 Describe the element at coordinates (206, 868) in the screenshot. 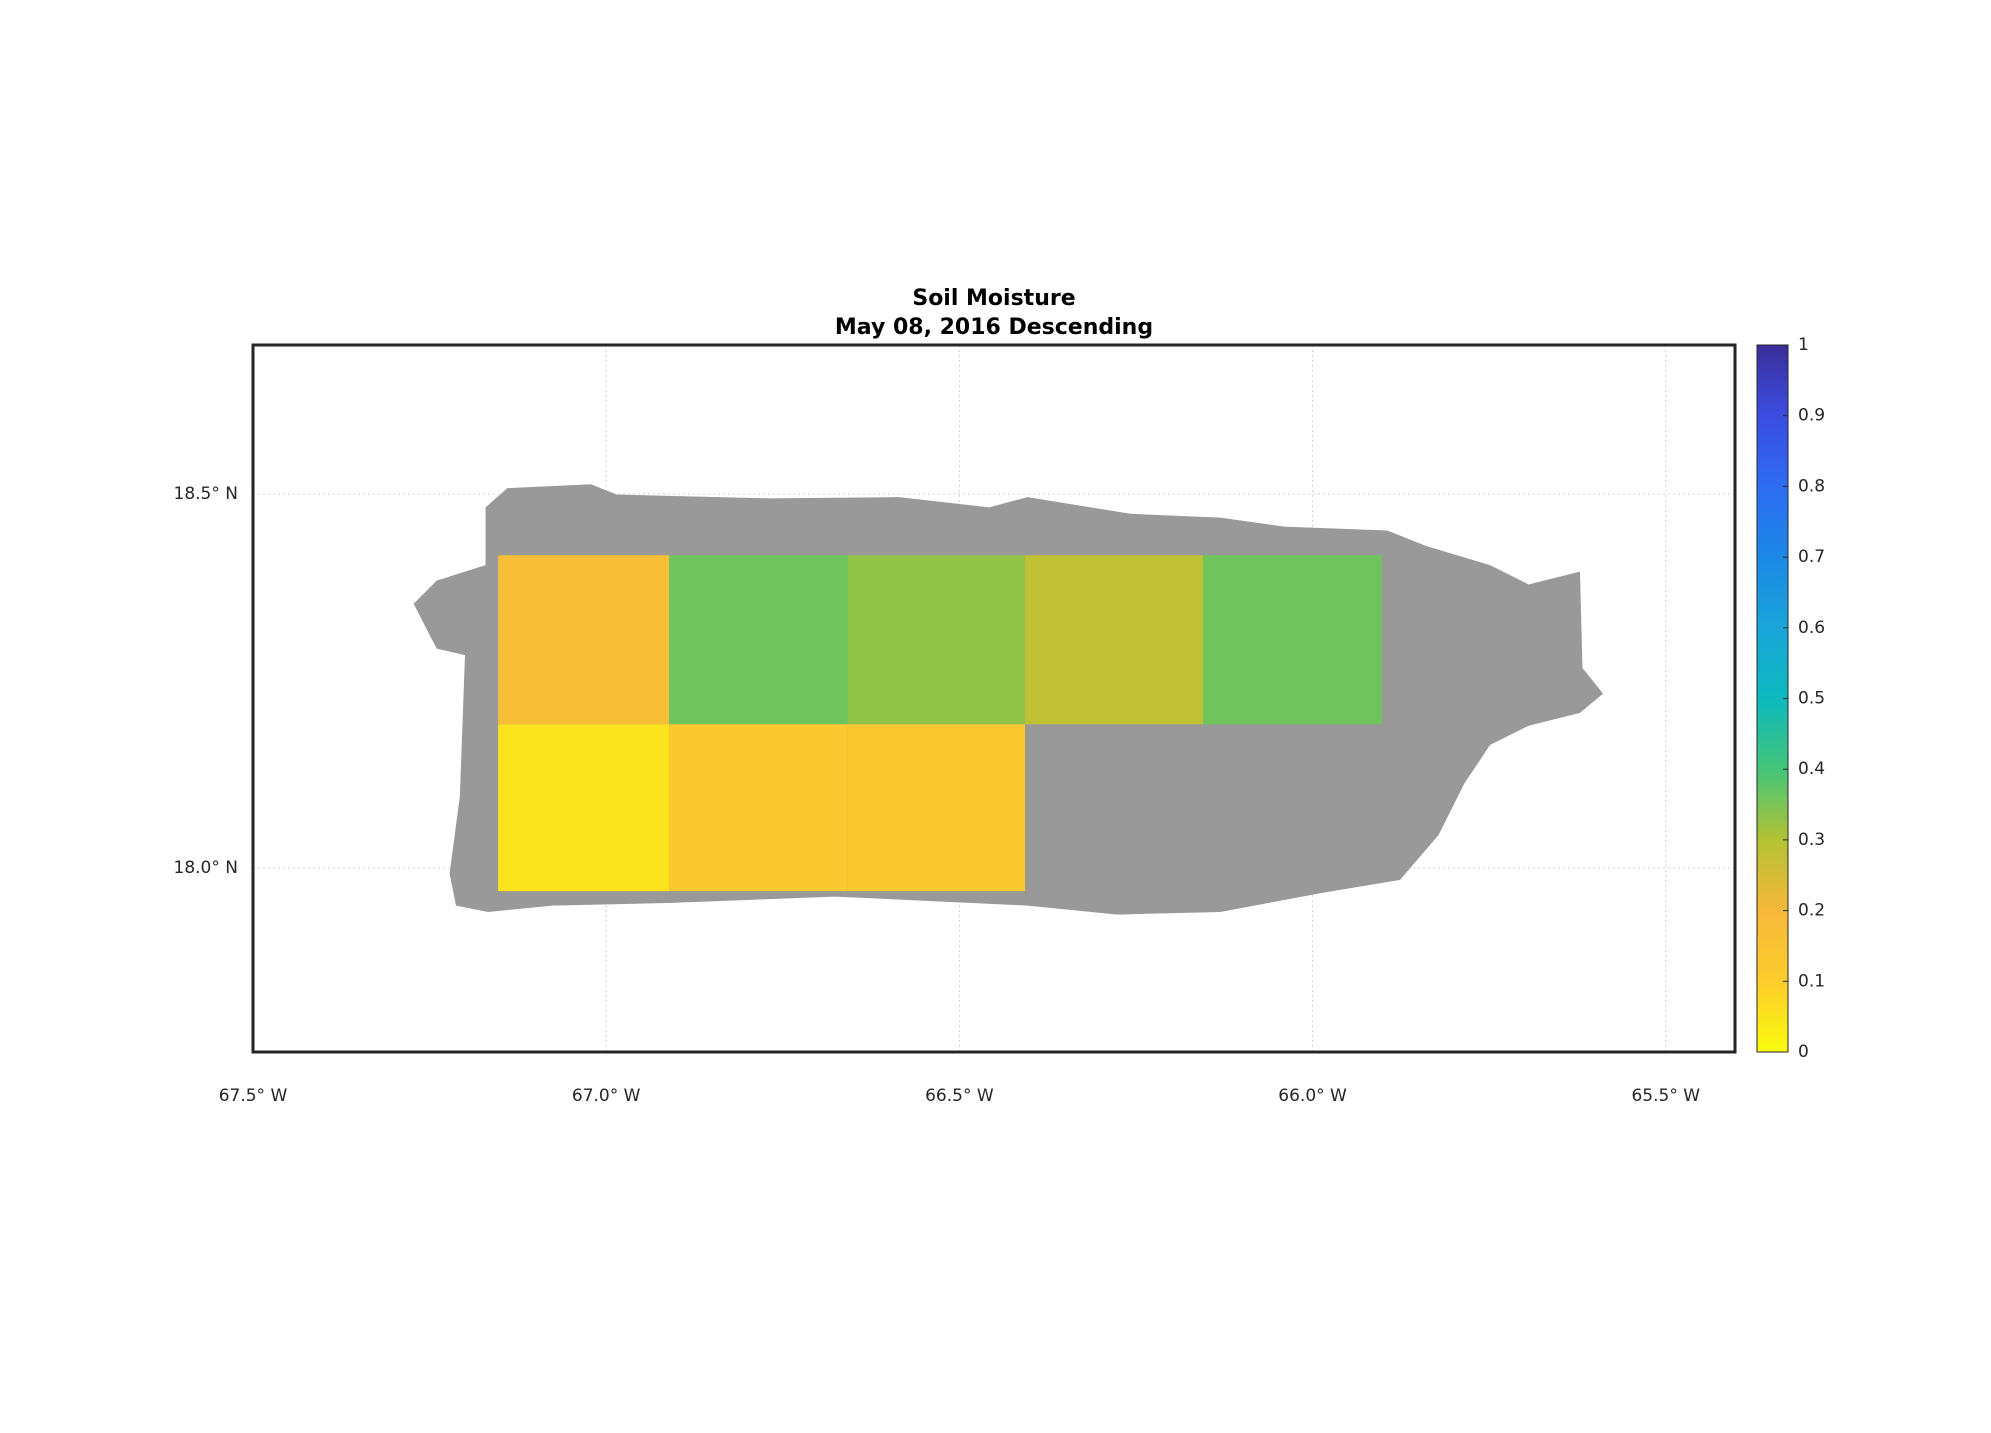

I see `y-tick-label: 18.0° N` at that location.